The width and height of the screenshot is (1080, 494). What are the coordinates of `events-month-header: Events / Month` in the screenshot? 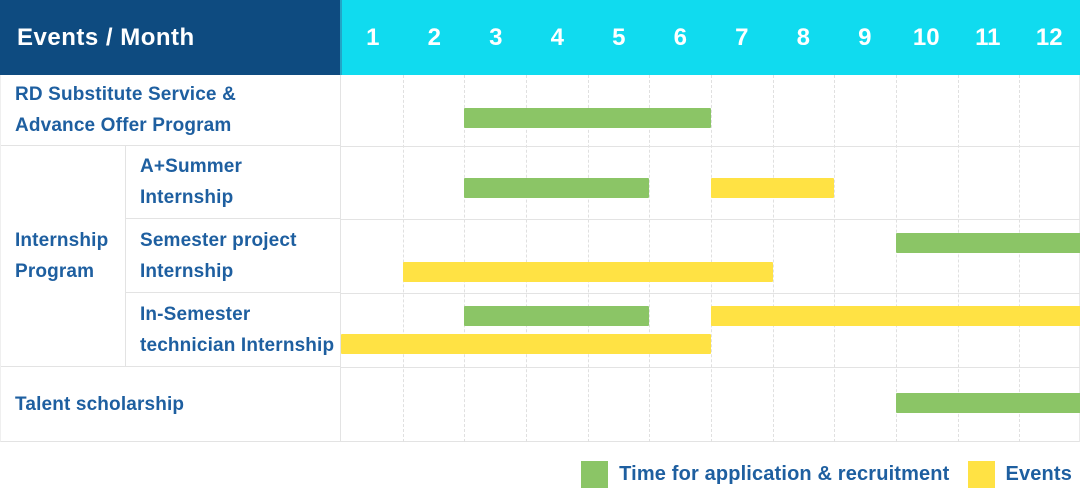 It's located at (170, 37).